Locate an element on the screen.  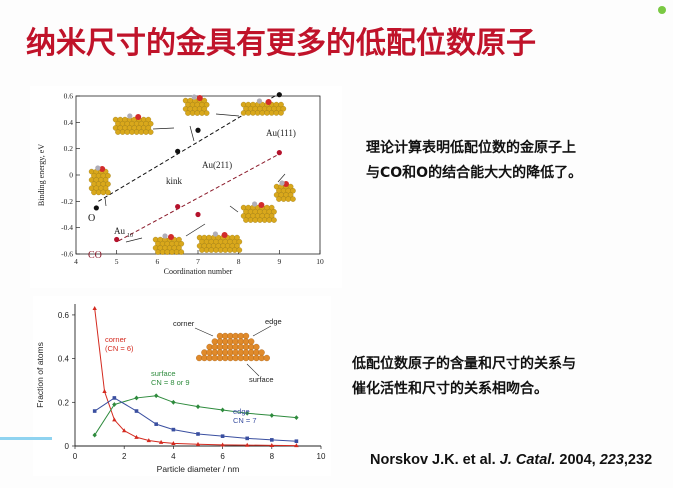
pointer-arrow is located at coordinates (234, 209).